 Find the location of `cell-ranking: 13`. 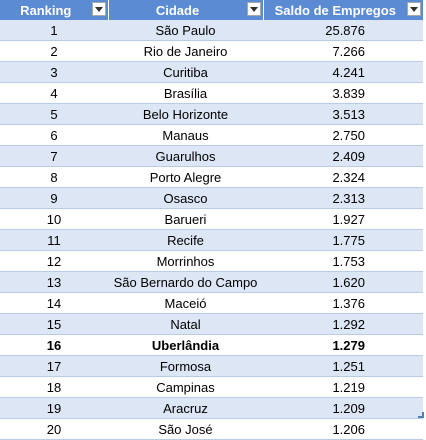

cell-ranking: 13 is located at coordinates (54, 282).